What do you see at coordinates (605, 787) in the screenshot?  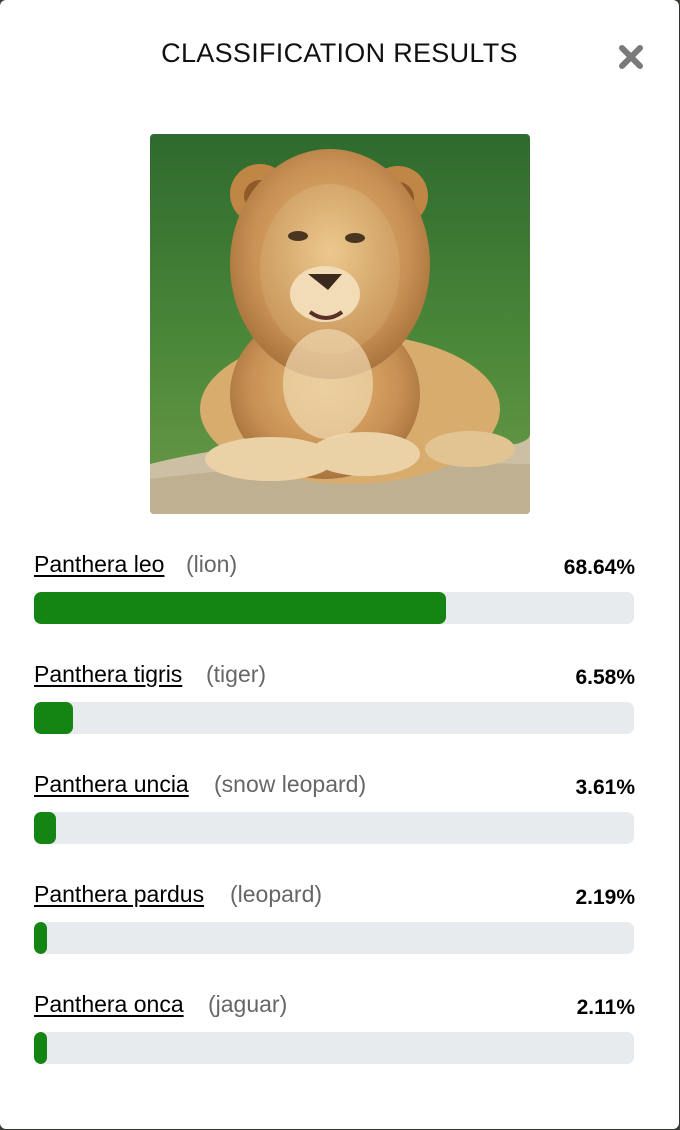 I see `percent-label: 3.61%` at bounding box center [605, 787].